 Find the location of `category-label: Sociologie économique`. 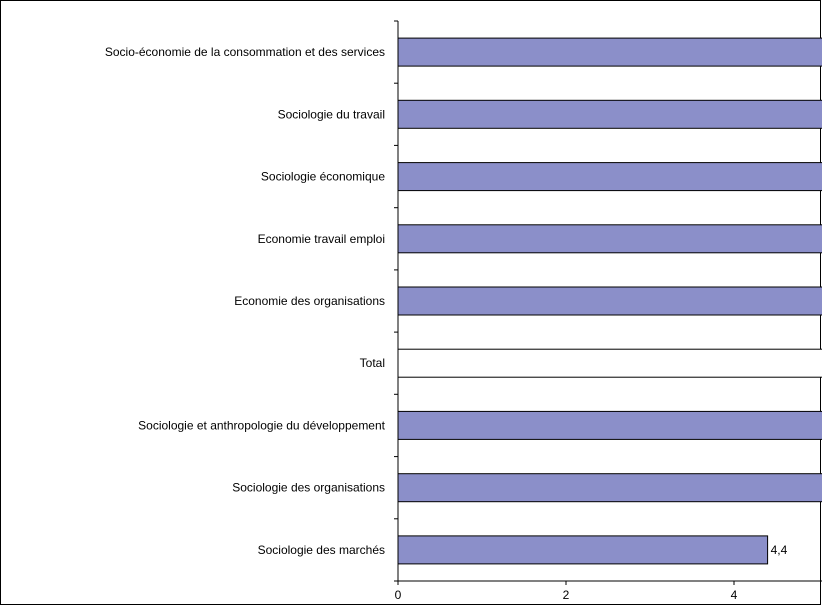

category-label: Sociologie économique is located at coordinates (323, 177).